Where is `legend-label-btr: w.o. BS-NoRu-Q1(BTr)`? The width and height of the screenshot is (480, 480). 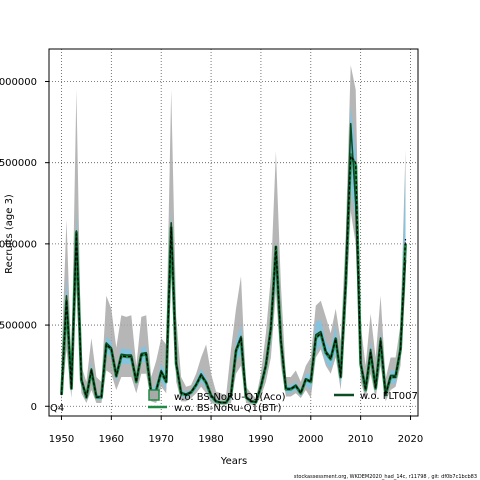 legend-label-btr: w.o. BS-NoRu-Q1(BTr) is located at coordinates (228, 408).